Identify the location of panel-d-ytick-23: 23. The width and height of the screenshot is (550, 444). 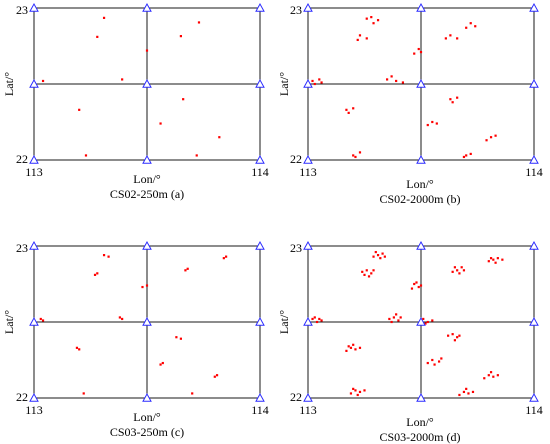
(296, 248).